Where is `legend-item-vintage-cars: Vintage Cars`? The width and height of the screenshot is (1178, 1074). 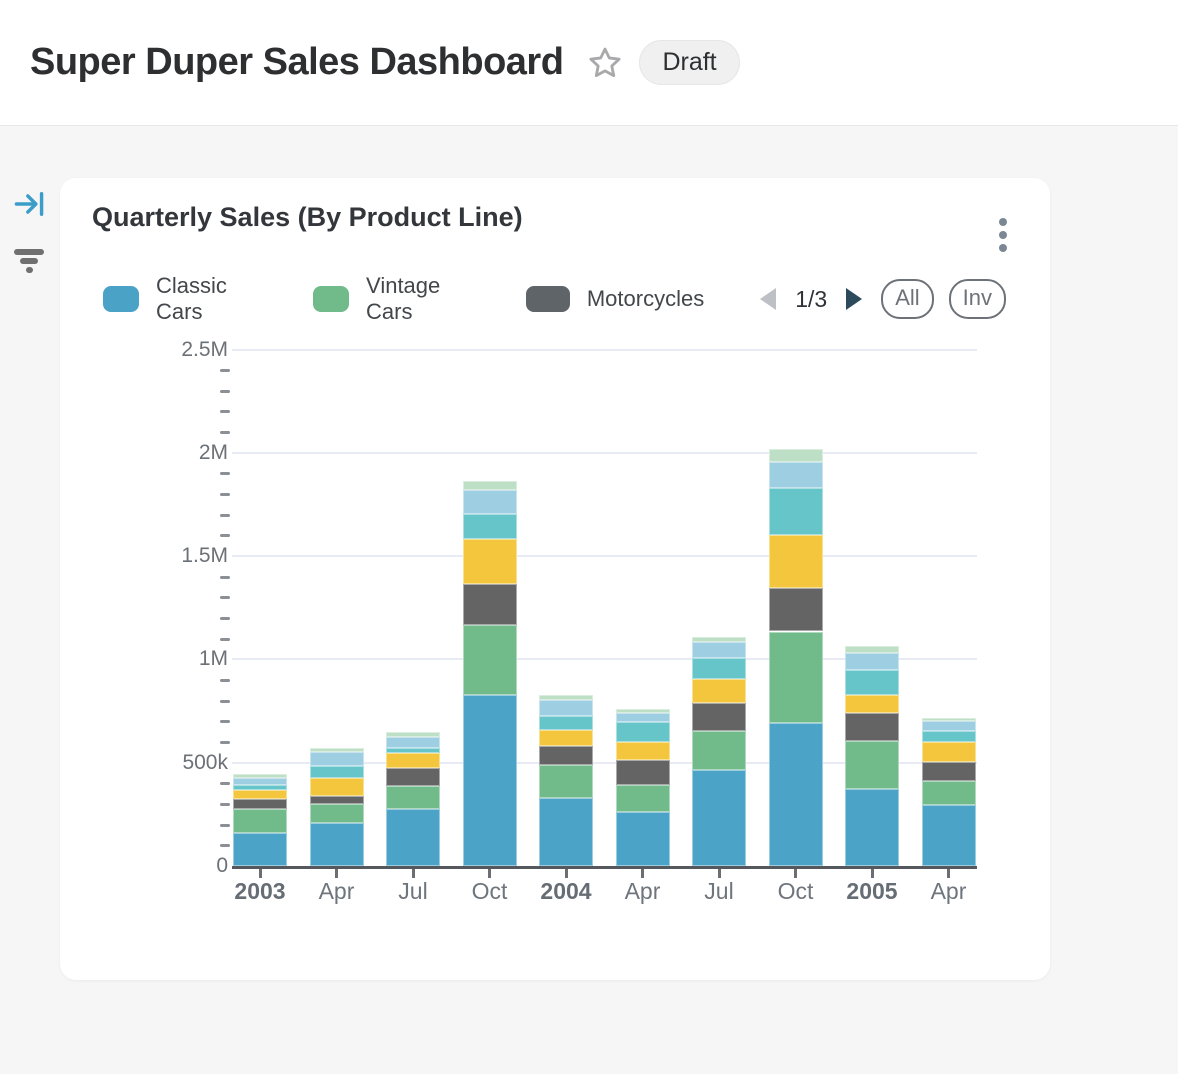 legend-item-vintage-cars: Vintage Cars is located at coordinates (391, 299).